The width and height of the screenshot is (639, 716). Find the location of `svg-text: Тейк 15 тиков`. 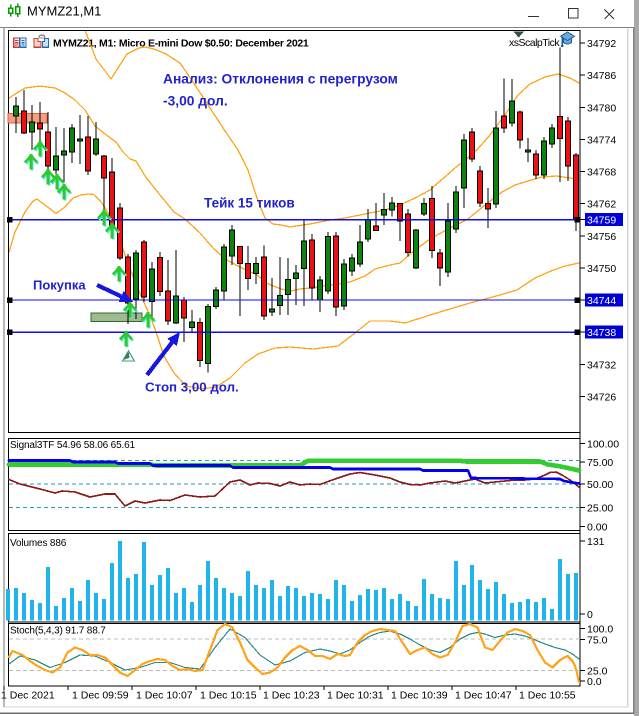

svg-text: Тейк 15 тиков is located at coordinates (249, 203).